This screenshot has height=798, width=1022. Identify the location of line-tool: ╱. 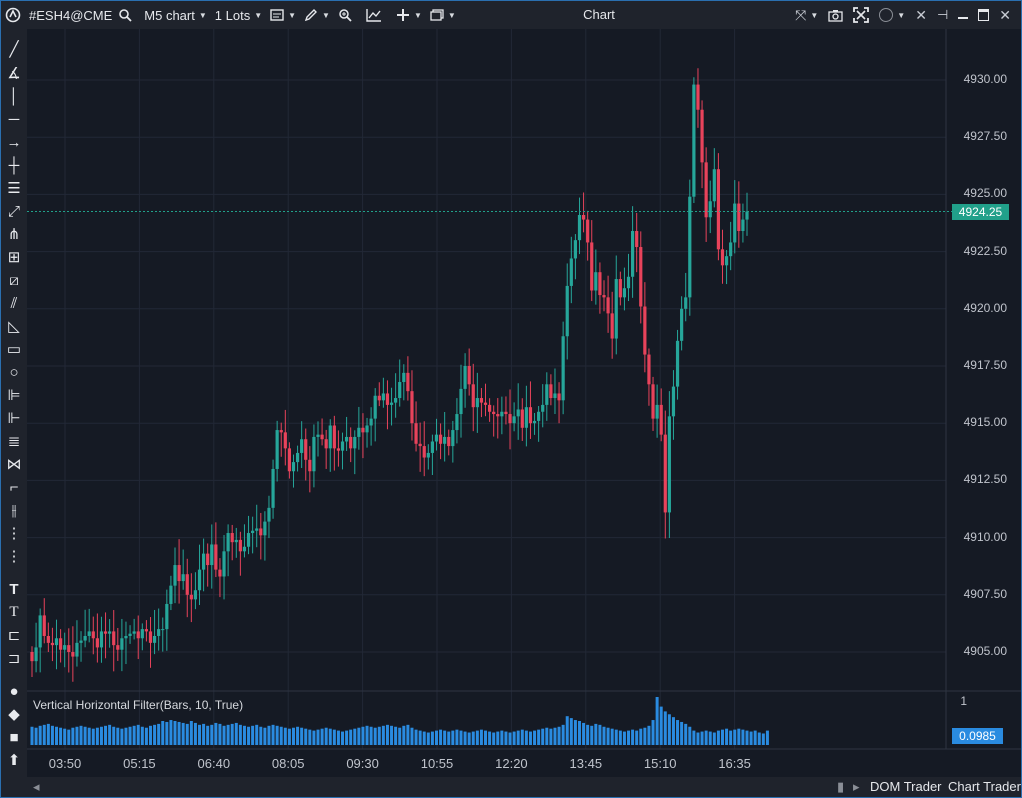
(14, 49).